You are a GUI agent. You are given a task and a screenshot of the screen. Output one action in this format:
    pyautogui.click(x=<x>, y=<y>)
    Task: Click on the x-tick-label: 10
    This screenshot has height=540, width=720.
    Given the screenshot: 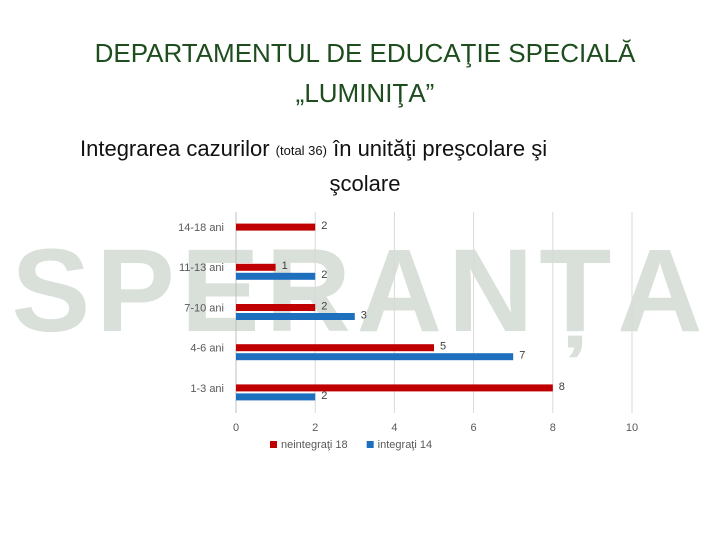 What is the action you would take?
    pyautogui.click(x=632, y=428)
    